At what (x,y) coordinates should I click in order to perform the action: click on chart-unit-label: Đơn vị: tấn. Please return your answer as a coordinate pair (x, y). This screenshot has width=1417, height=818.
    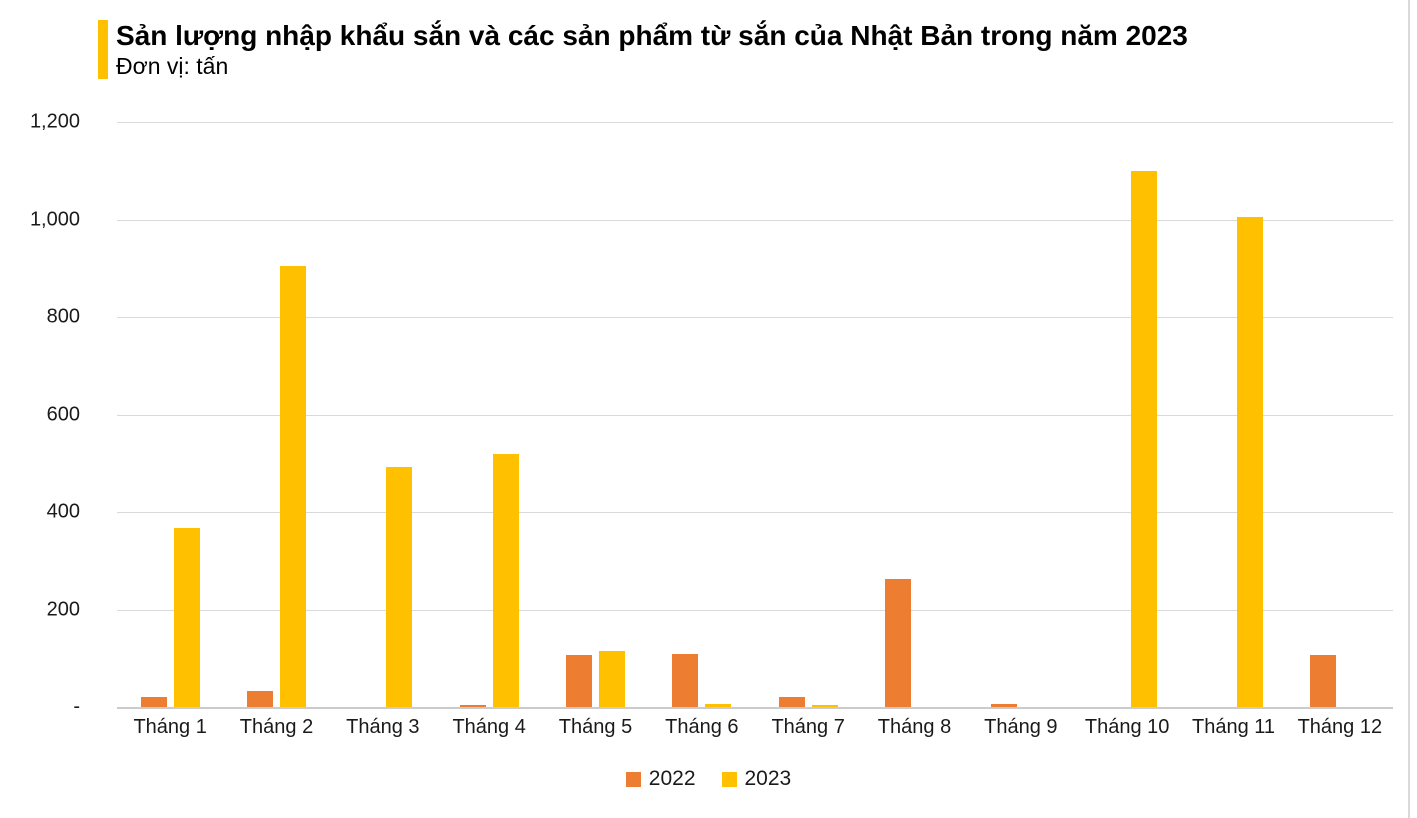
    Looking at the image, I should click on (172, 66).